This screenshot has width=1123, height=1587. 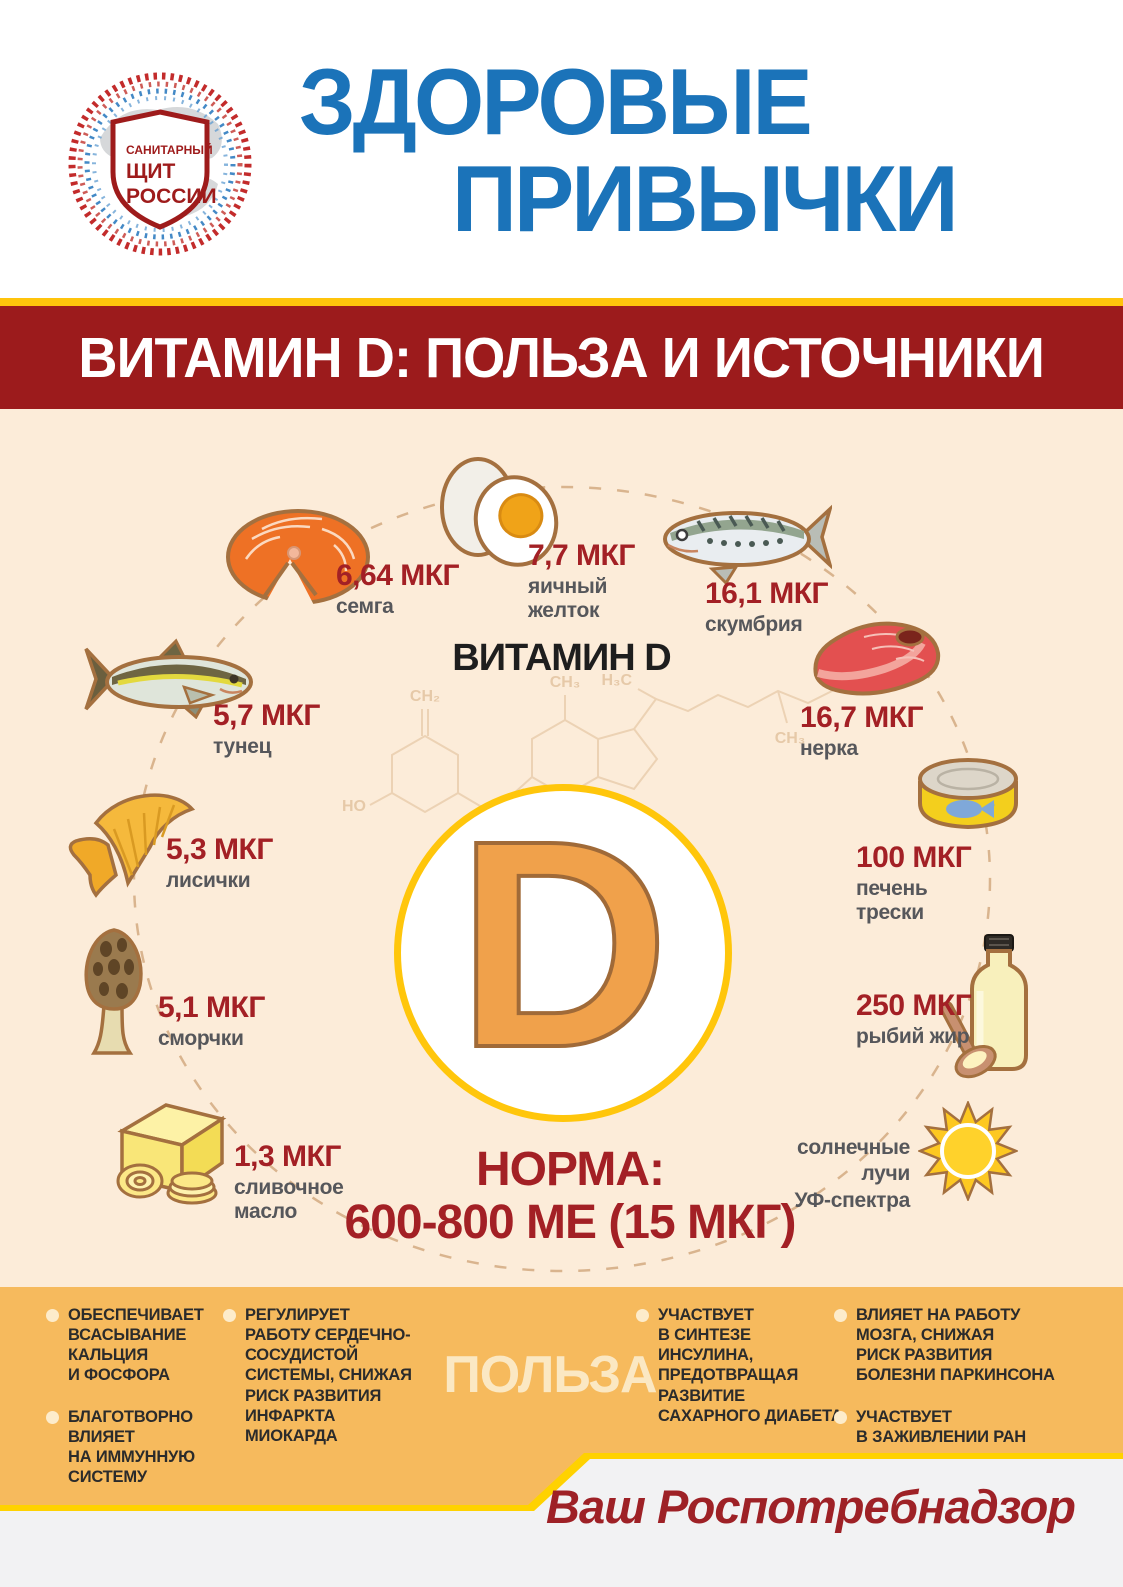 I want to click on benefit-item: БЛАГОТВОРНО ВЛИЯЕТ НА ИММУННУЮ СИСТЕМУ, so click(x=131, y=1447).